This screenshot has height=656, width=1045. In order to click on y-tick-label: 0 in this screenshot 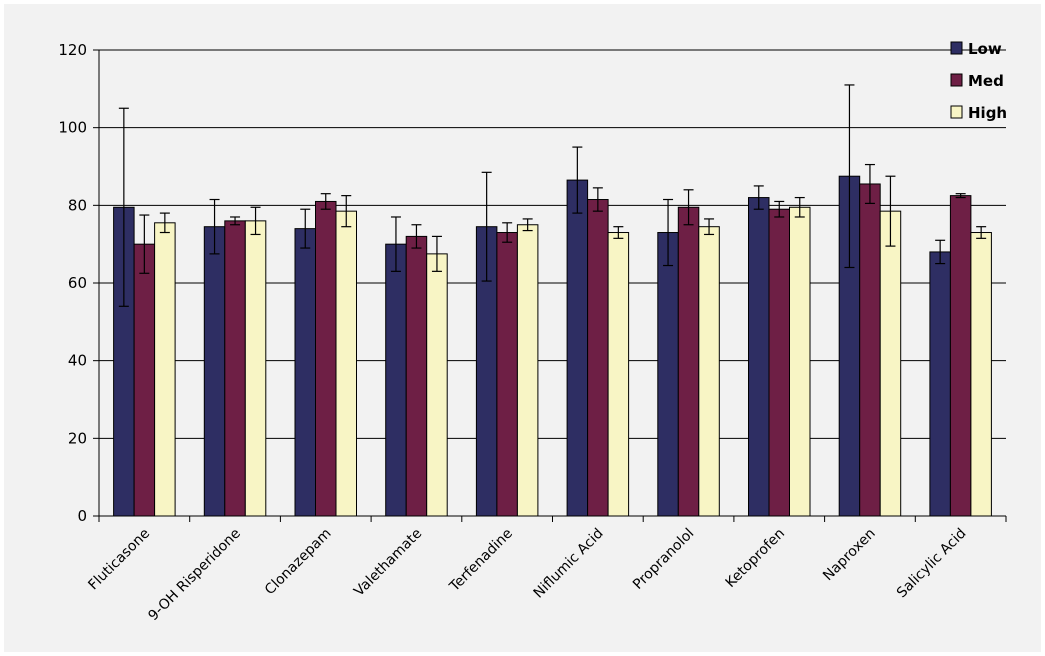, I will do `click(82, 516)`.